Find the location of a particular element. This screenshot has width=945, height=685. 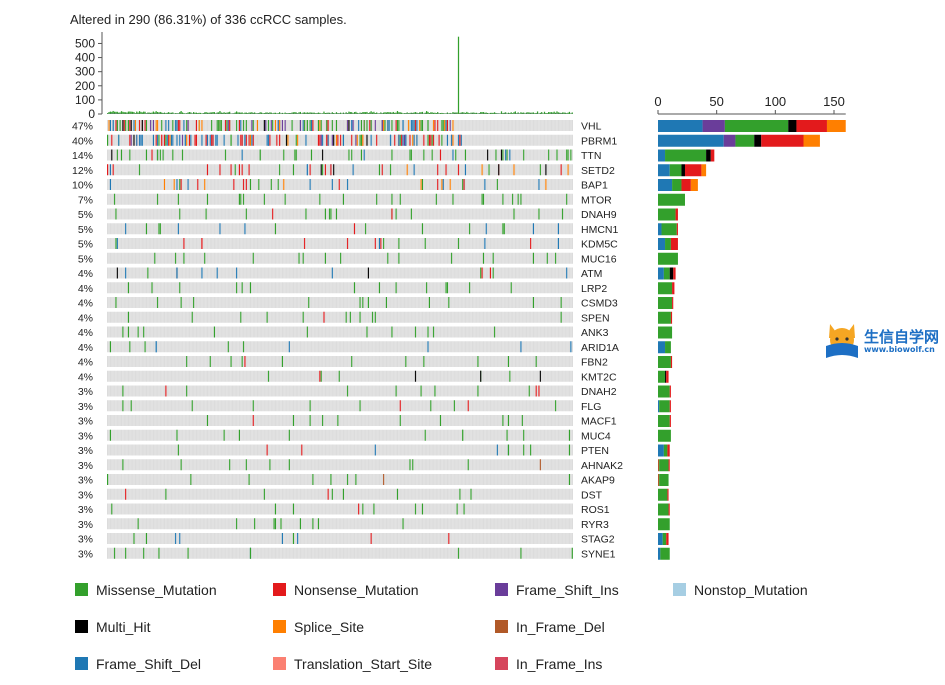

tmb-tick-label: 100 is located at coordinates (85, 100).